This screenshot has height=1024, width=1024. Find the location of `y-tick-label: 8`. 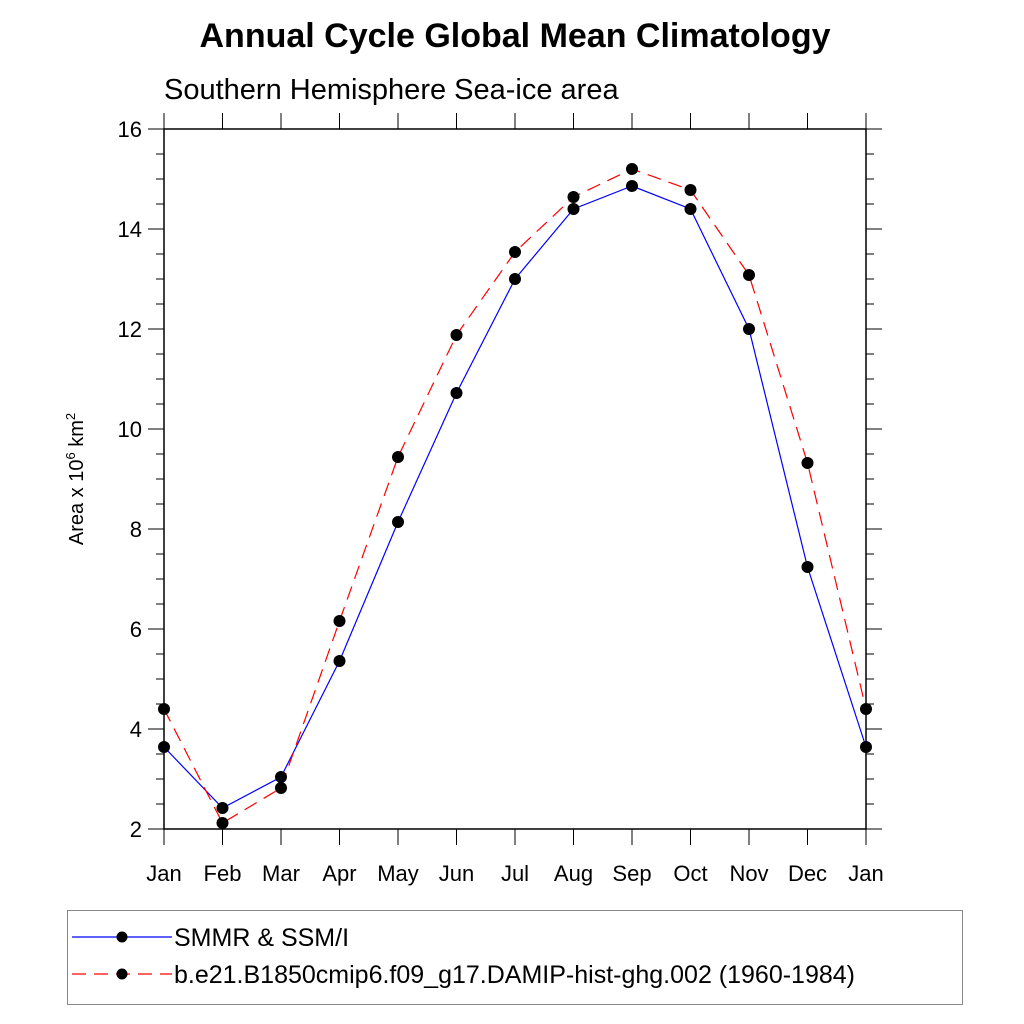

y-tick-label: 8 is located at coordinates (136, 529).